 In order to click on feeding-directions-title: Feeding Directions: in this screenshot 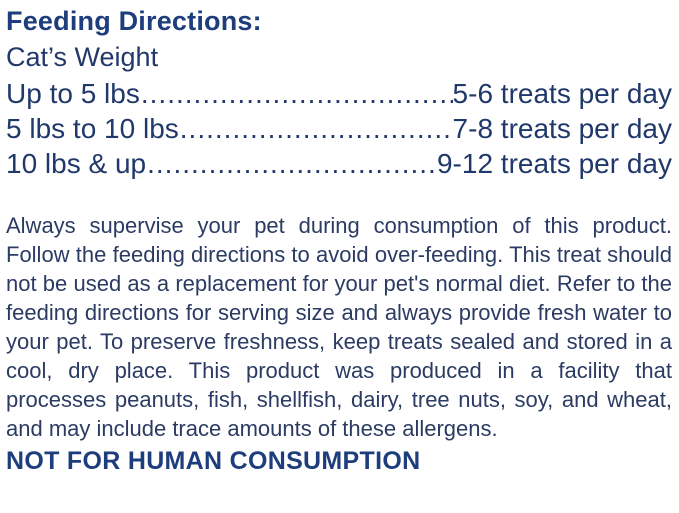, I will do `click(134, 21)`.